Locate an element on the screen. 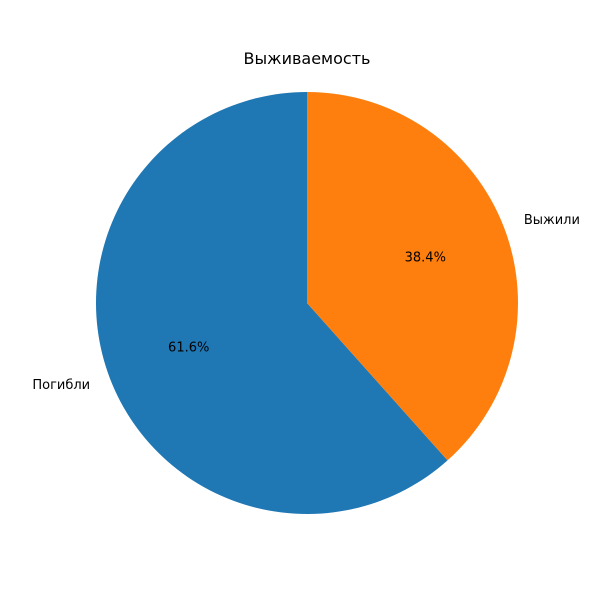 This screenshot has width=600, height=600. slice-label: Выжили is located at coordinates (552, 220).